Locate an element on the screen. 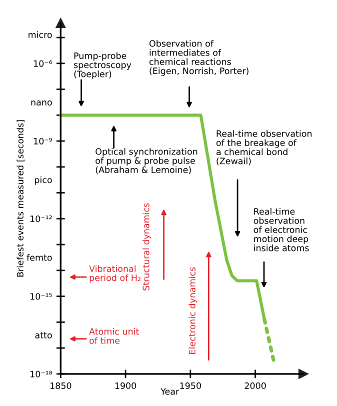 Image resolution: width=337 pixels, height=406 pixels. annotation: Structural dynamics is located at coordinates (147, 246).